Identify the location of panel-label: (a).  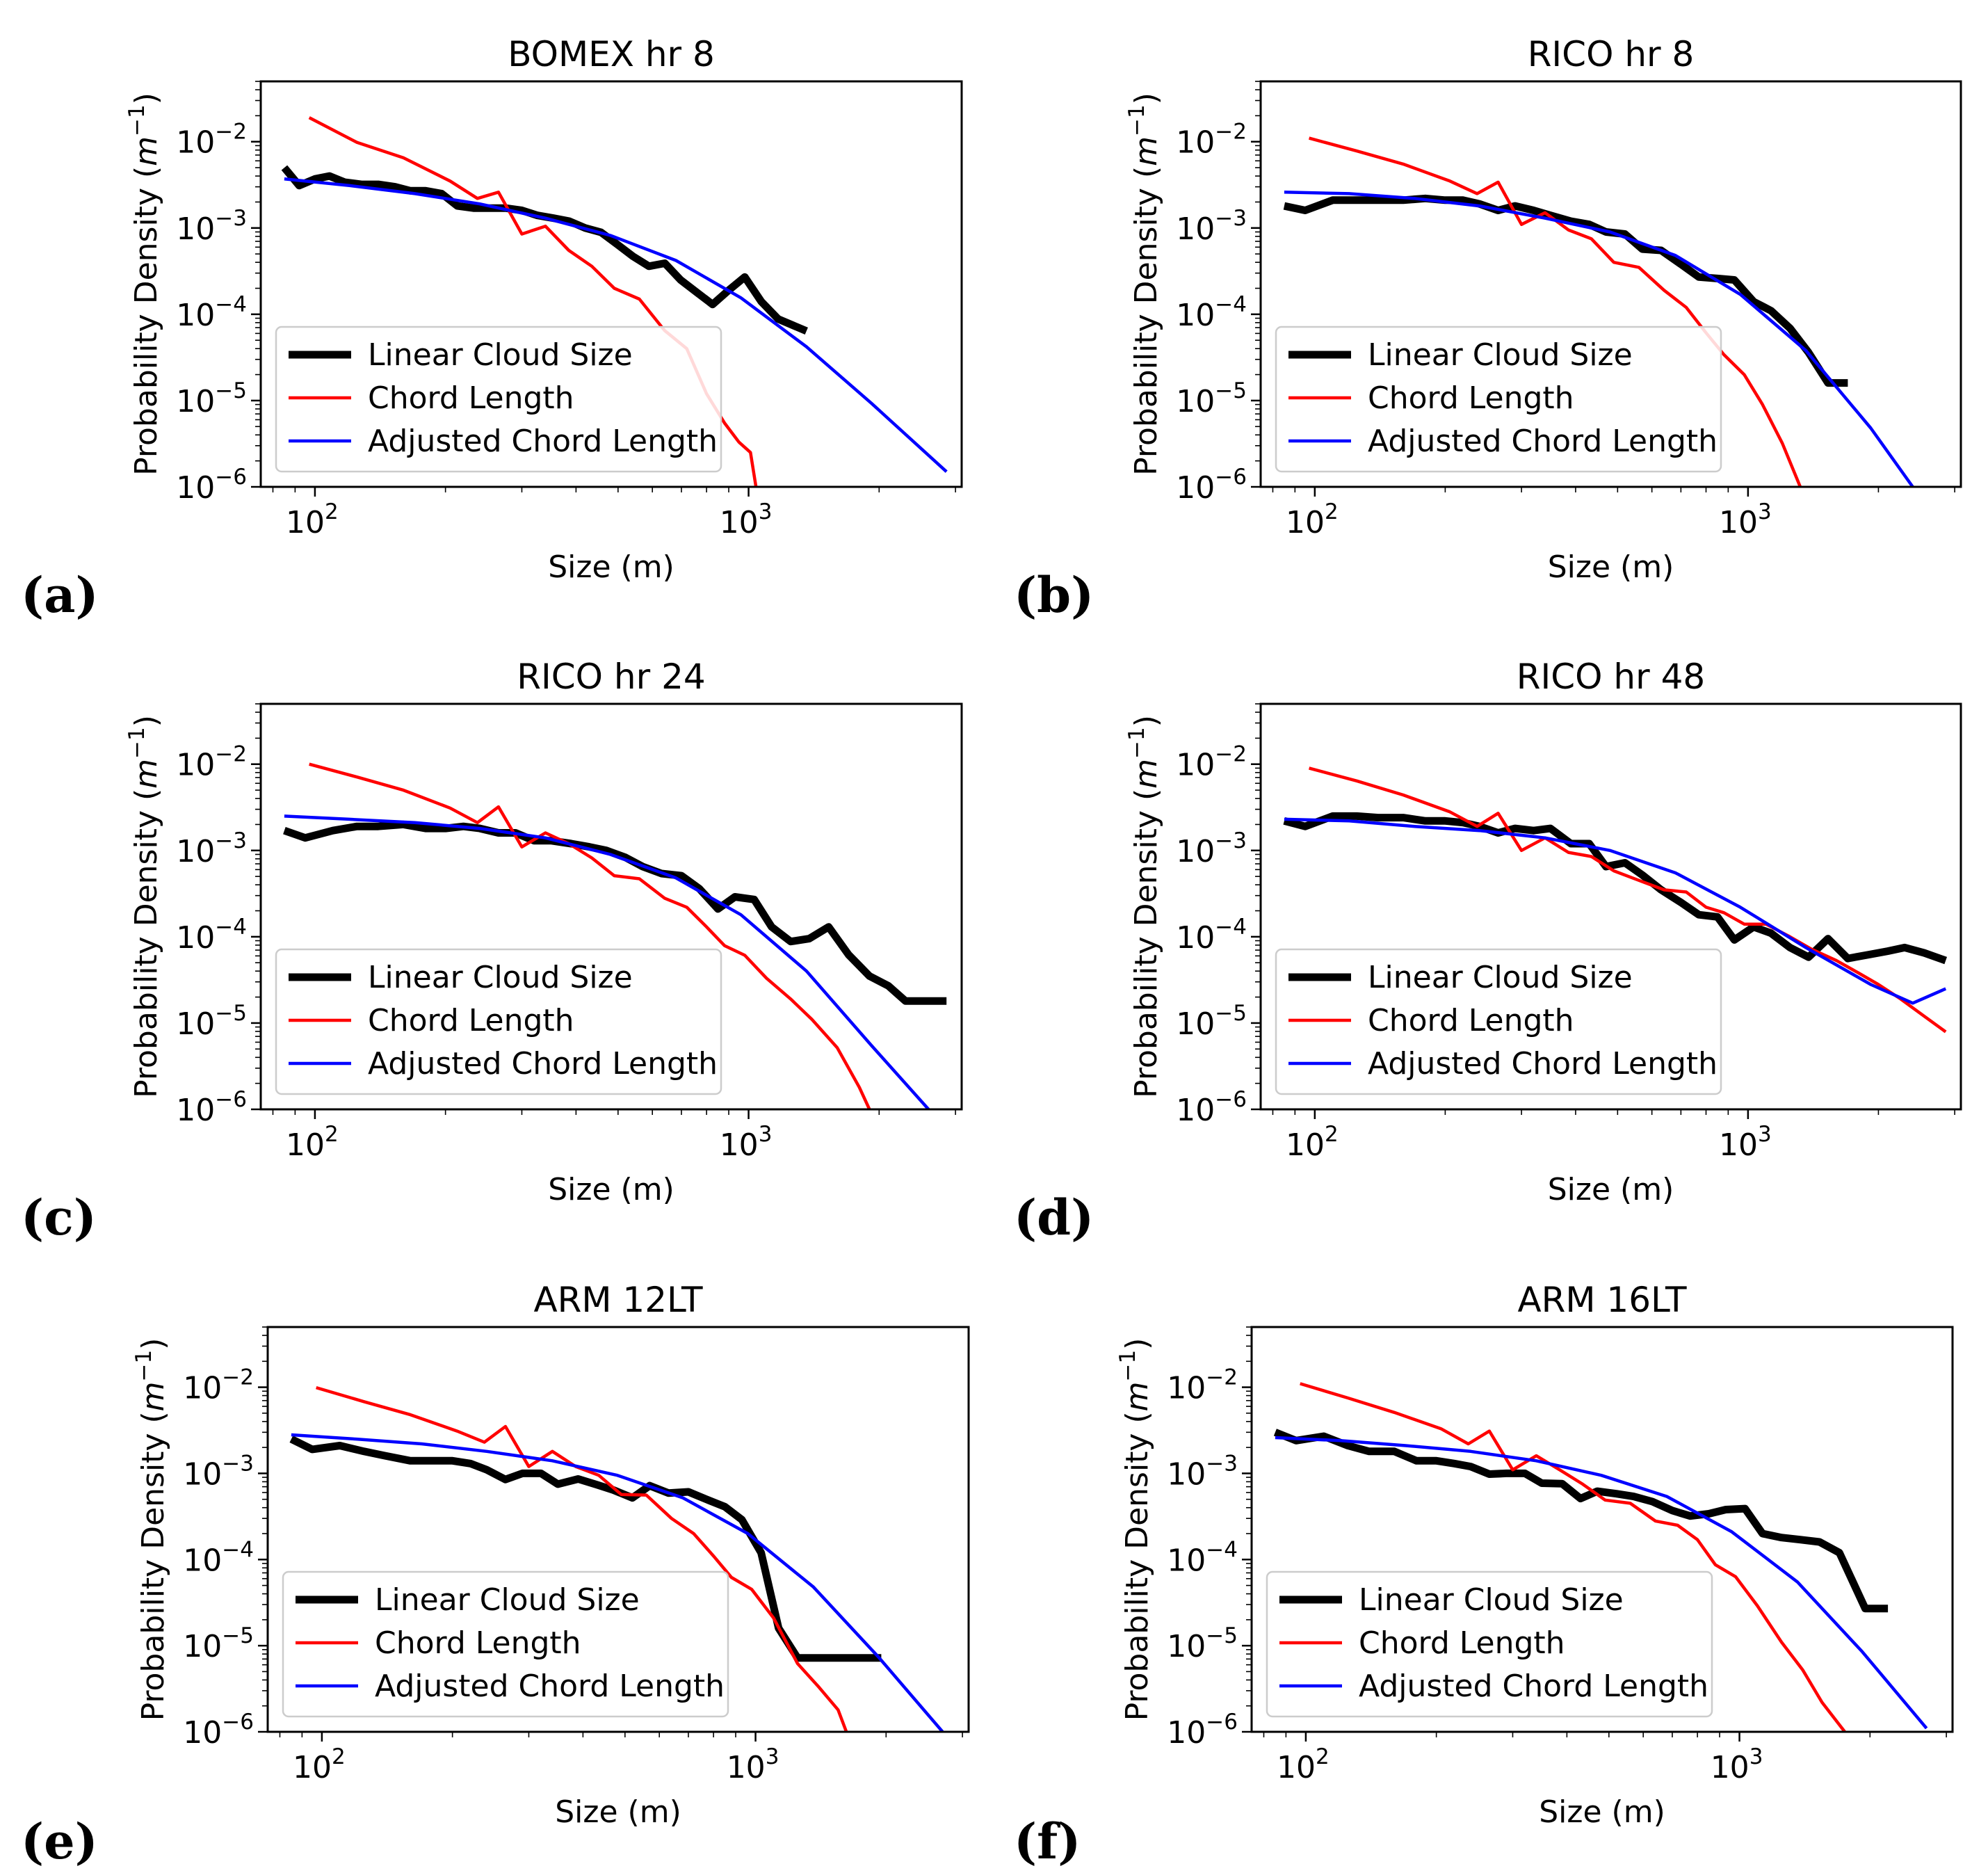
(60, 595).